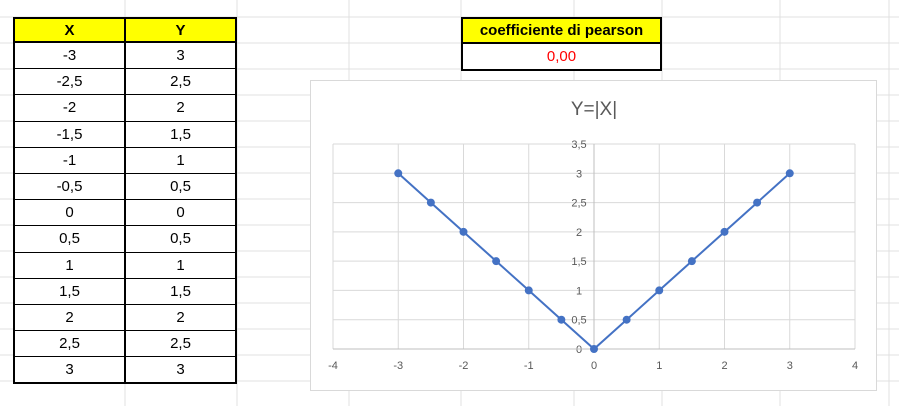 Image resolution: width=899 pixels, height=406 pixels. I want to click on x-tick-label: -4, so click(333, 366).